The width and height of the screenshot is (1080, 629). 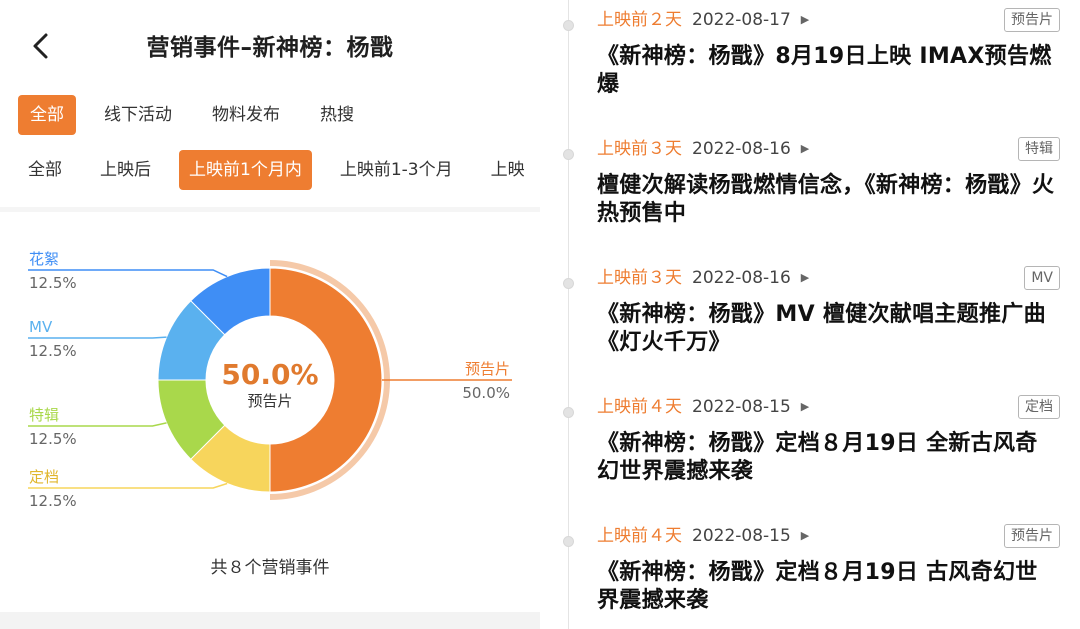 What do you see at coordinates (200, 115) in the screenshot?
I see `primary-tabs: 全部 线下活动 物料发布 热搜` at bounding box center [200, 115].